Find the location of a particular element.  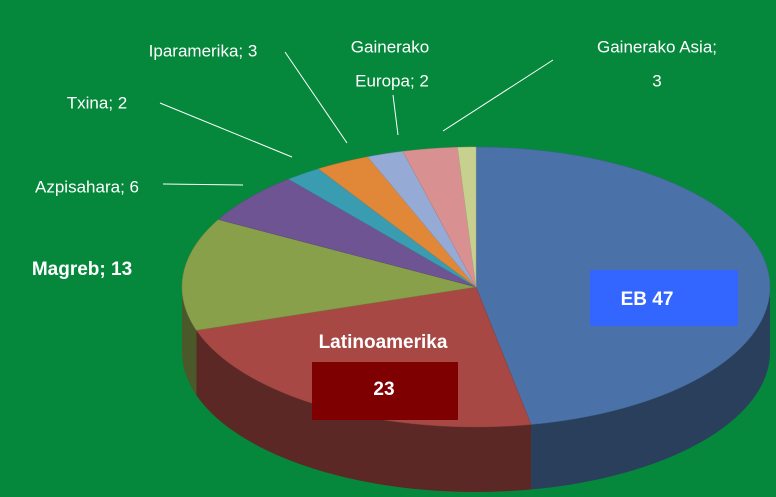

data-label: Gainerako is located at coordinates (390, 46).